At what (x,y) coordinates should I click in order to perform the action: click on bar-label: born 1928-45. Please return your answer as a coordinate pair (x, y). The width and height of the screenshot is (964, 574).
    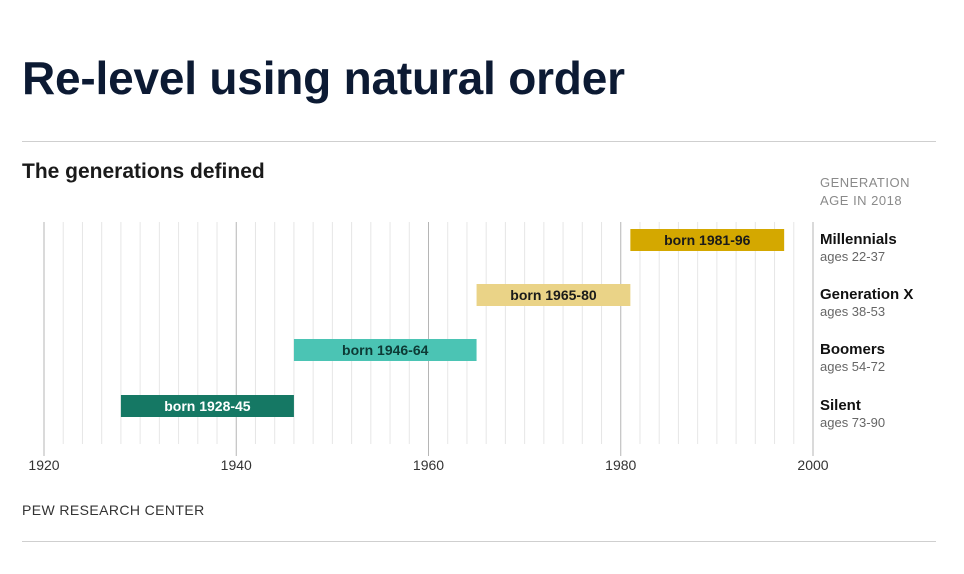
    Looking at the image, I should click on (207, 406).